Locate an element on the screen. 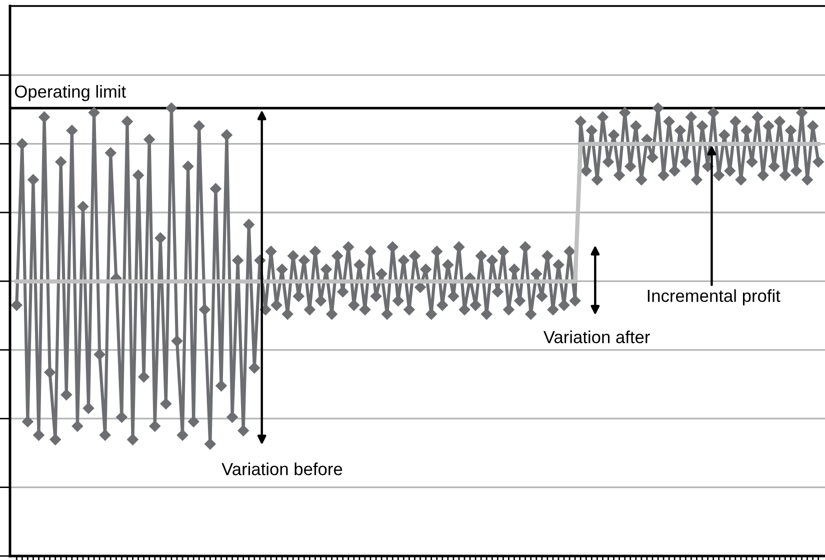 Image resolution: width=825 pixels, height=560 pixels. ref-line-label: Operating limit is located at coordinates (70, 93).